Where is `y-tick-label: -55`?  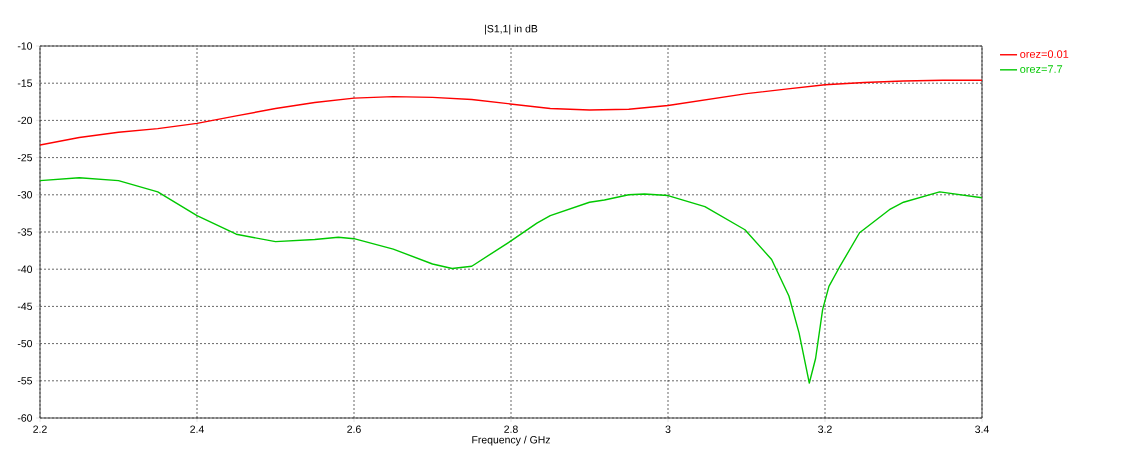 y-tick-label: -55 is located at coordinates (25, 381).